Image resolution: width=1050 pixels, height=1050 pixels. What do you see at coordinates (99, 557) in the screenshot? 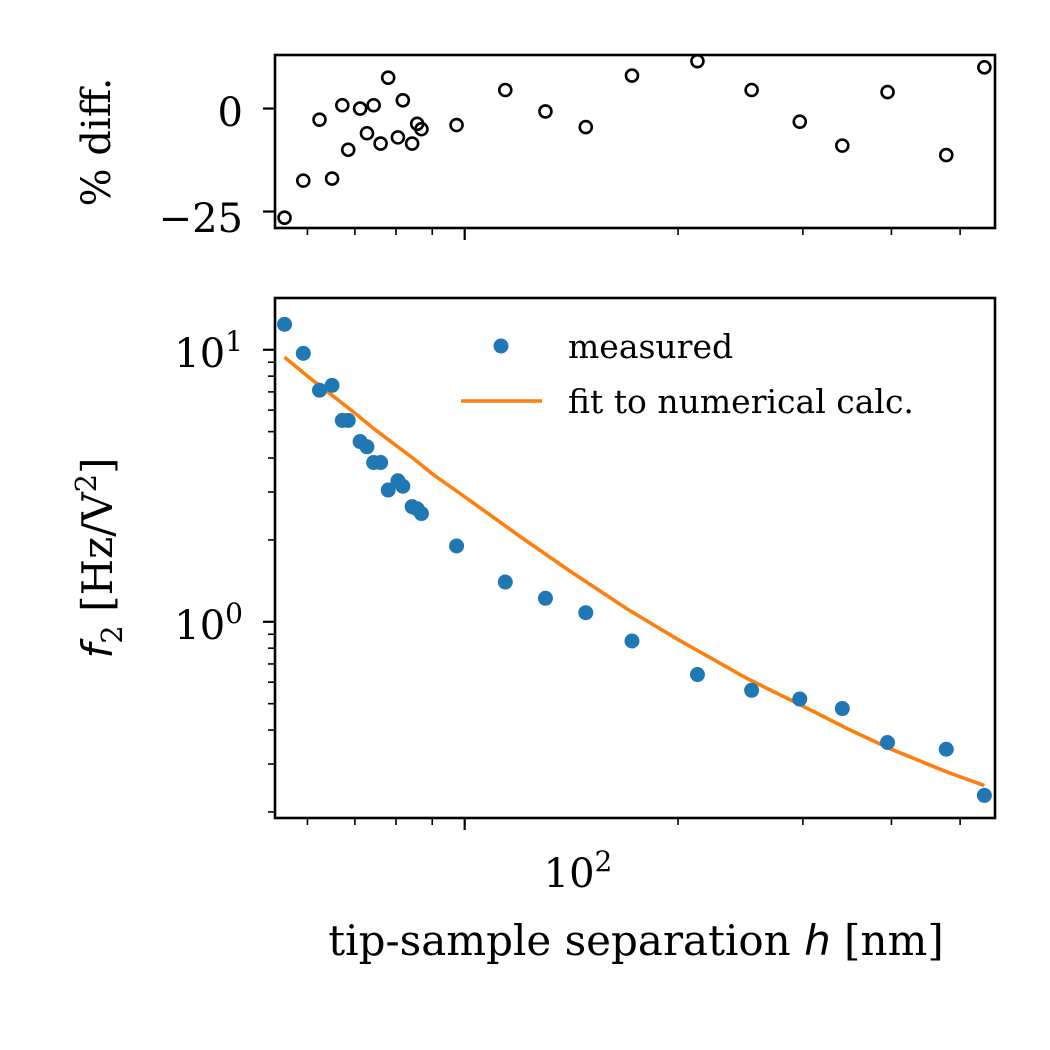
I see `f2-ylabel: f2 [Hz/V2]` at bounding box center [99, 557].